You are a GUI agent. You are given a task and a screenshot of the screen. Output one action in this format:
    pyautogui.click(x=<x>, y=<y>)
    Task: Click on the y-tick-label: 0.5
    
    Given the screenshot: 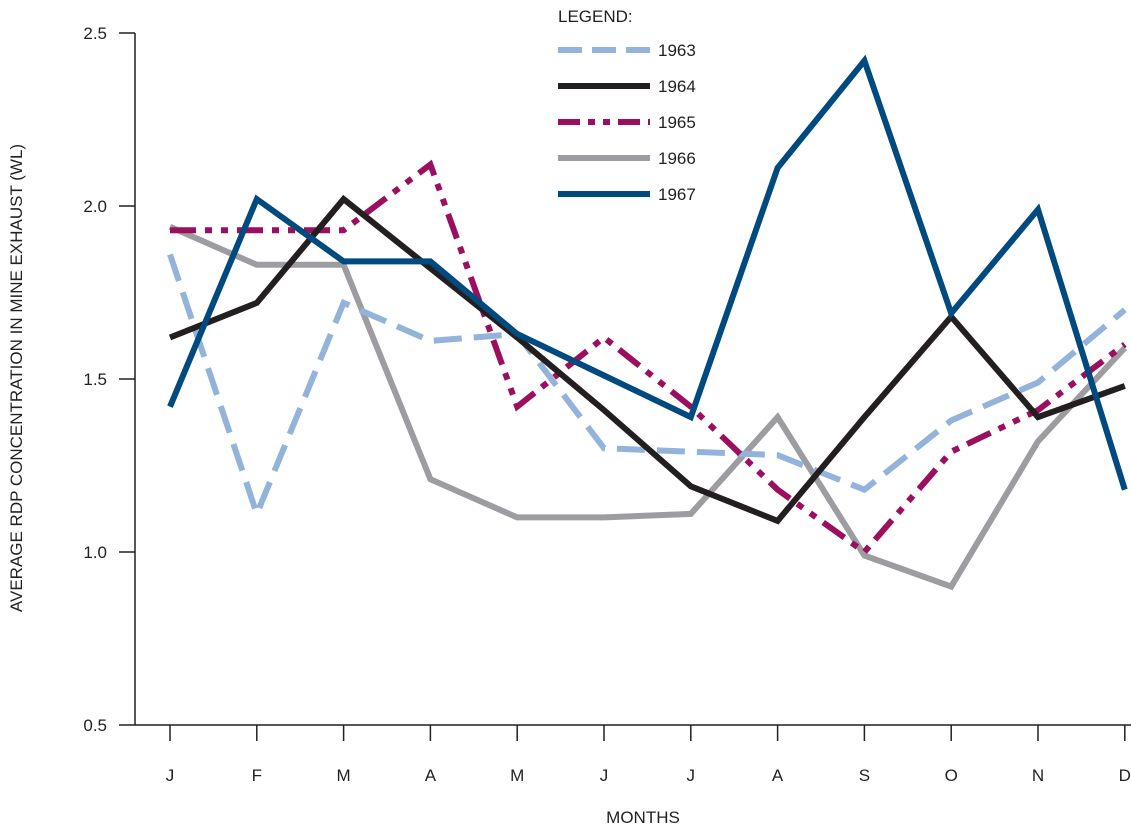 What is the action you would take?
    pyautogui.click(x=95, y=725)
    